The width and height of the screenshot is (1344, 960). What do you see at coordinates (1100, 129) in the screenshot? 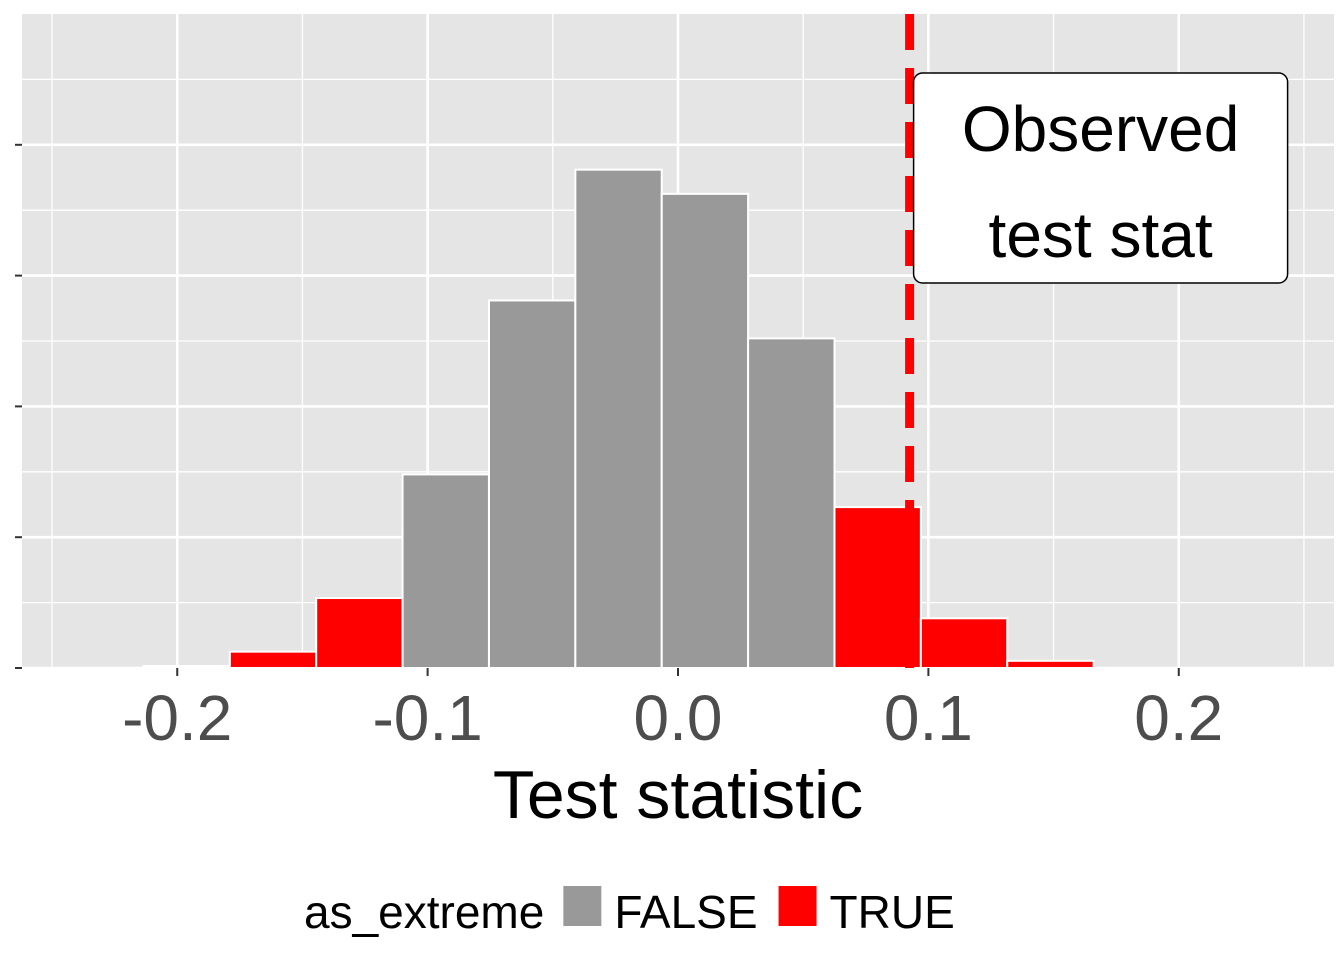
I see `annotation-line-1: Observed` at bounding box center [1100, 129].